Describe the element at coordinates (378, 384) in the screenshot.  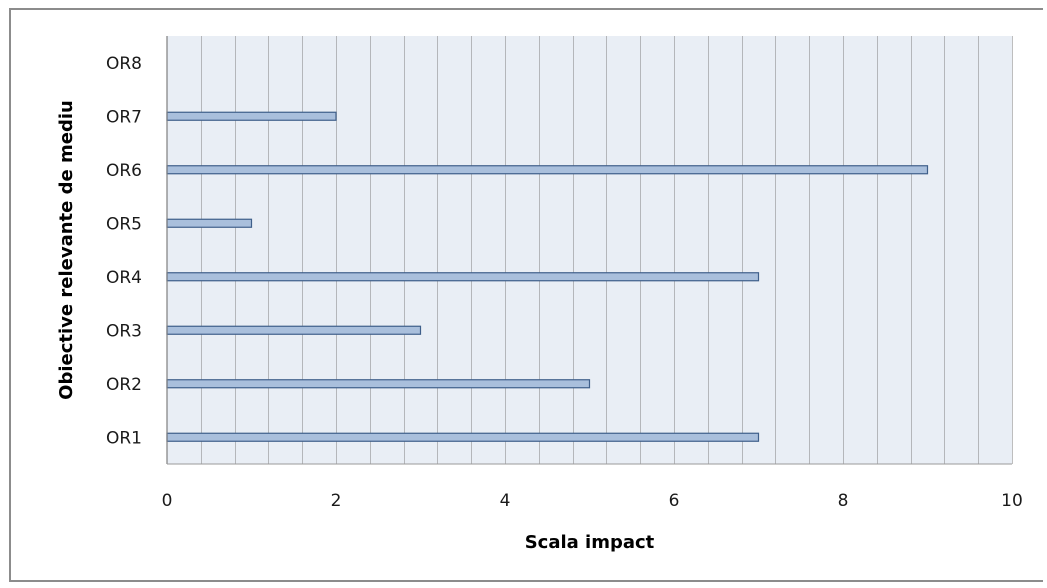
I see `bar-or2` at that location.